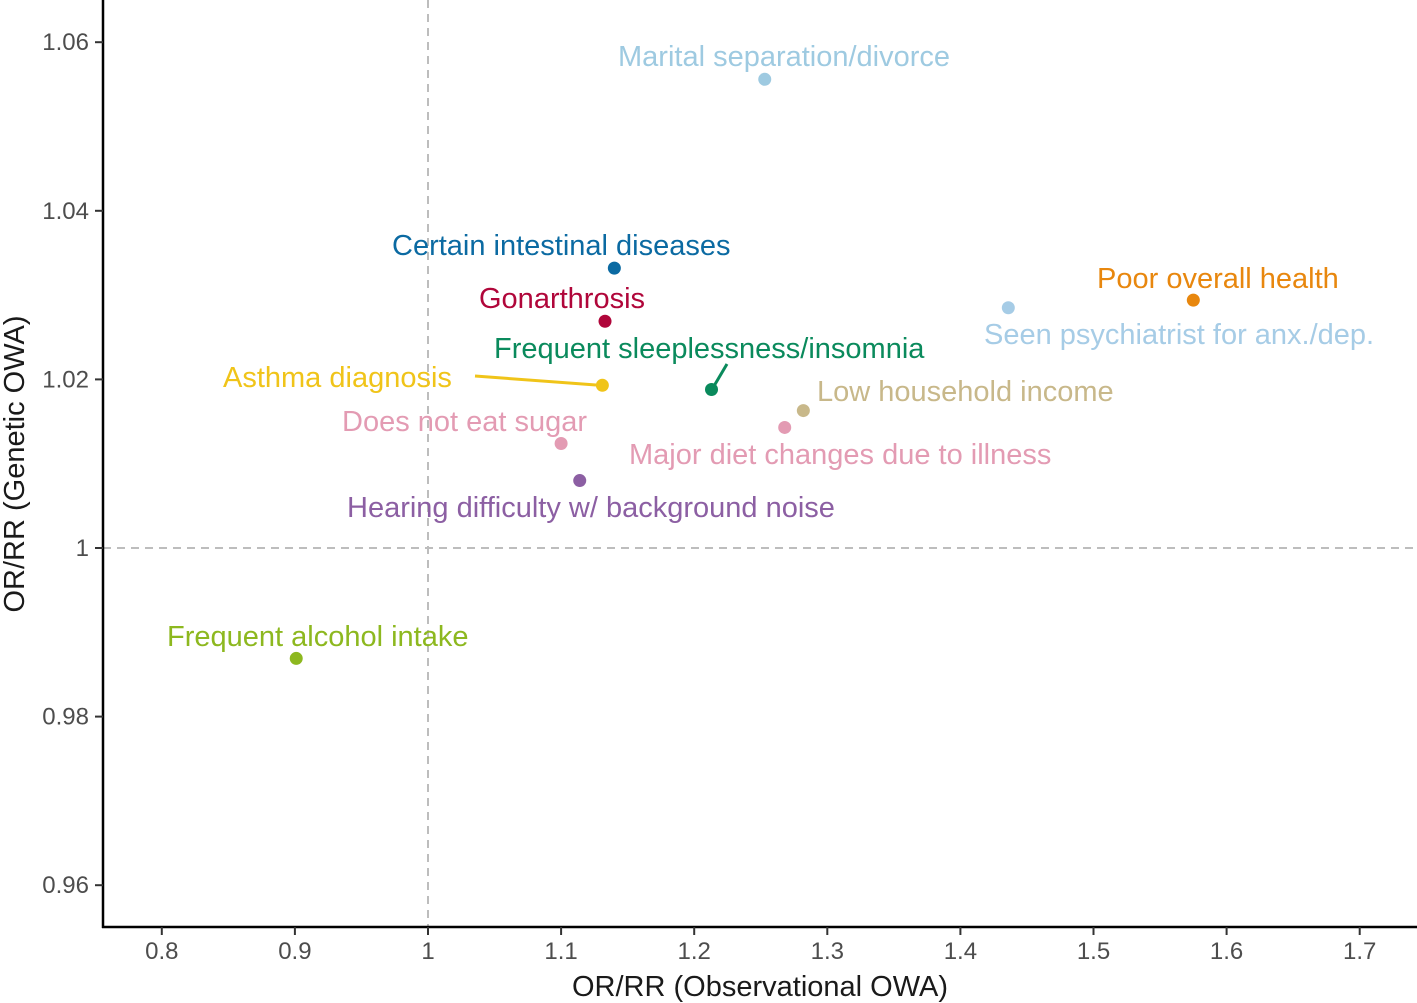 The image size is (1417, 1003). I want to click on point-major-diet-changes-due-to-illness, so click(785, 427).